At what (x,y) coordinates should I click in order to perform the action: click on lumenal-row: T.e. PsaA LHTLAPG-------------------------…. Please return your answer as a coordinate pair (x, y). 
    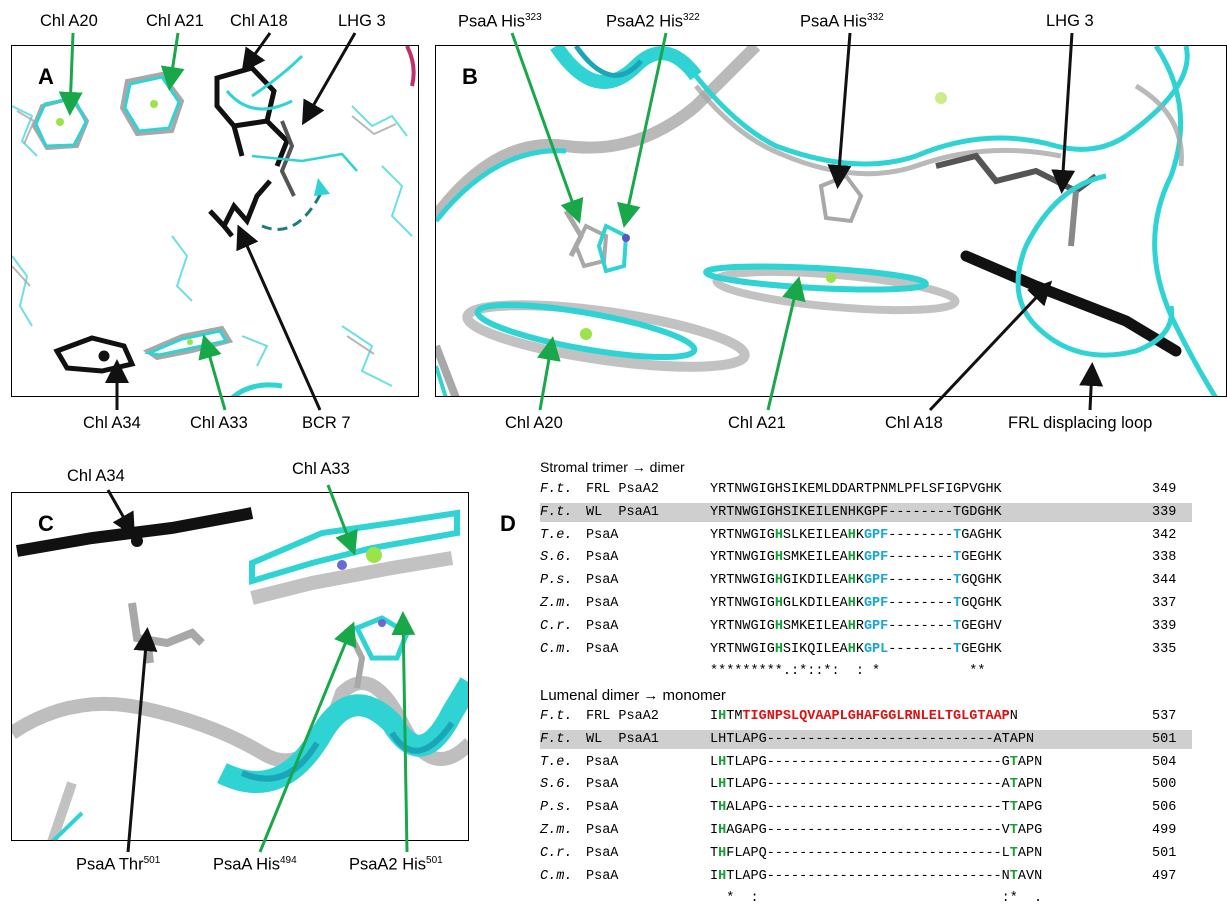
    Looking at the image, I should click on (866, 762).